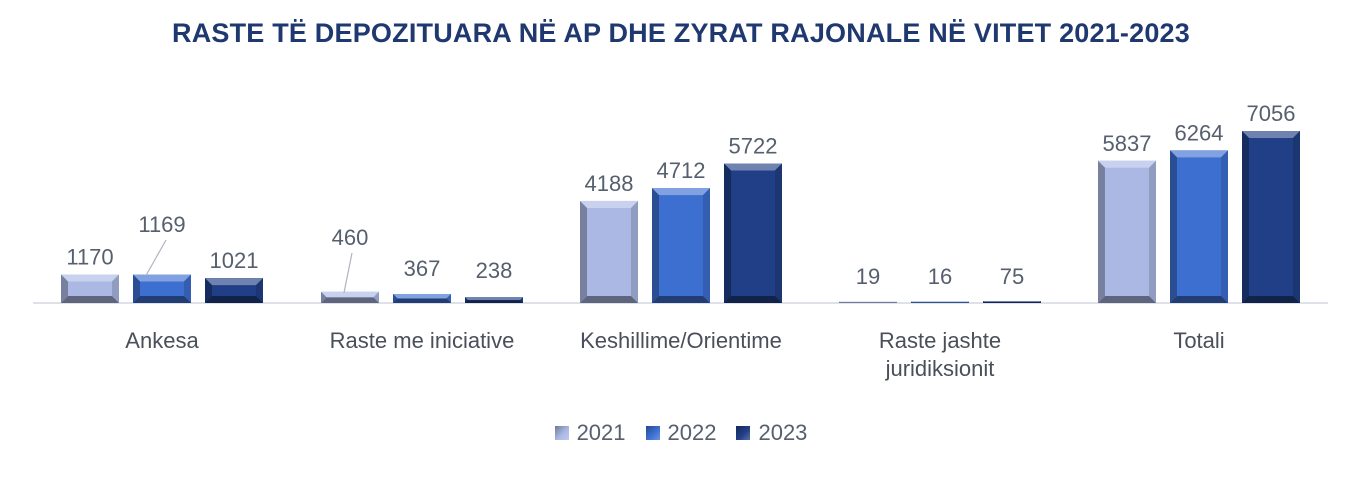 The image size is (1362, 477). I want to click on data-label-2023-4: 7056, so click(1271, 113).